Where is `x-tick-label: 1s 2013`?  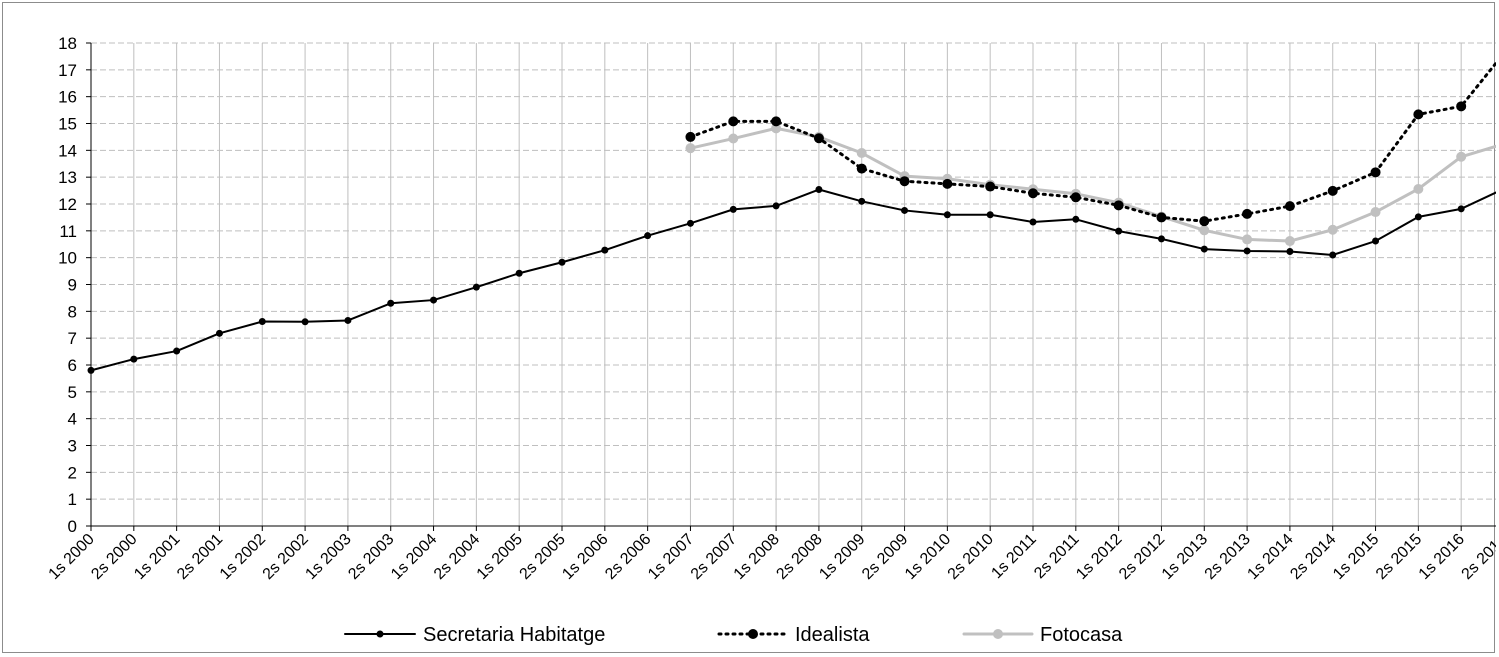
x-tick-label: 1s 2013 is located at coordinates (1185, 557).